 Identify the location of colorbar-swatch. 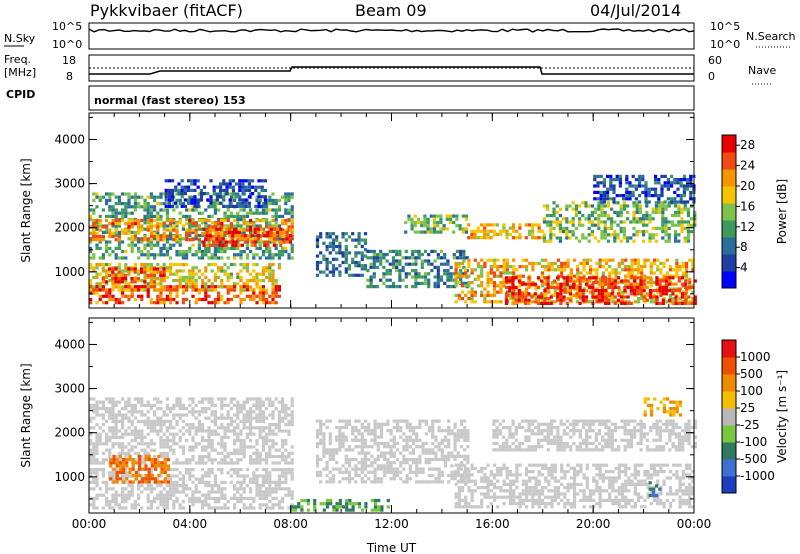
(729, 178).